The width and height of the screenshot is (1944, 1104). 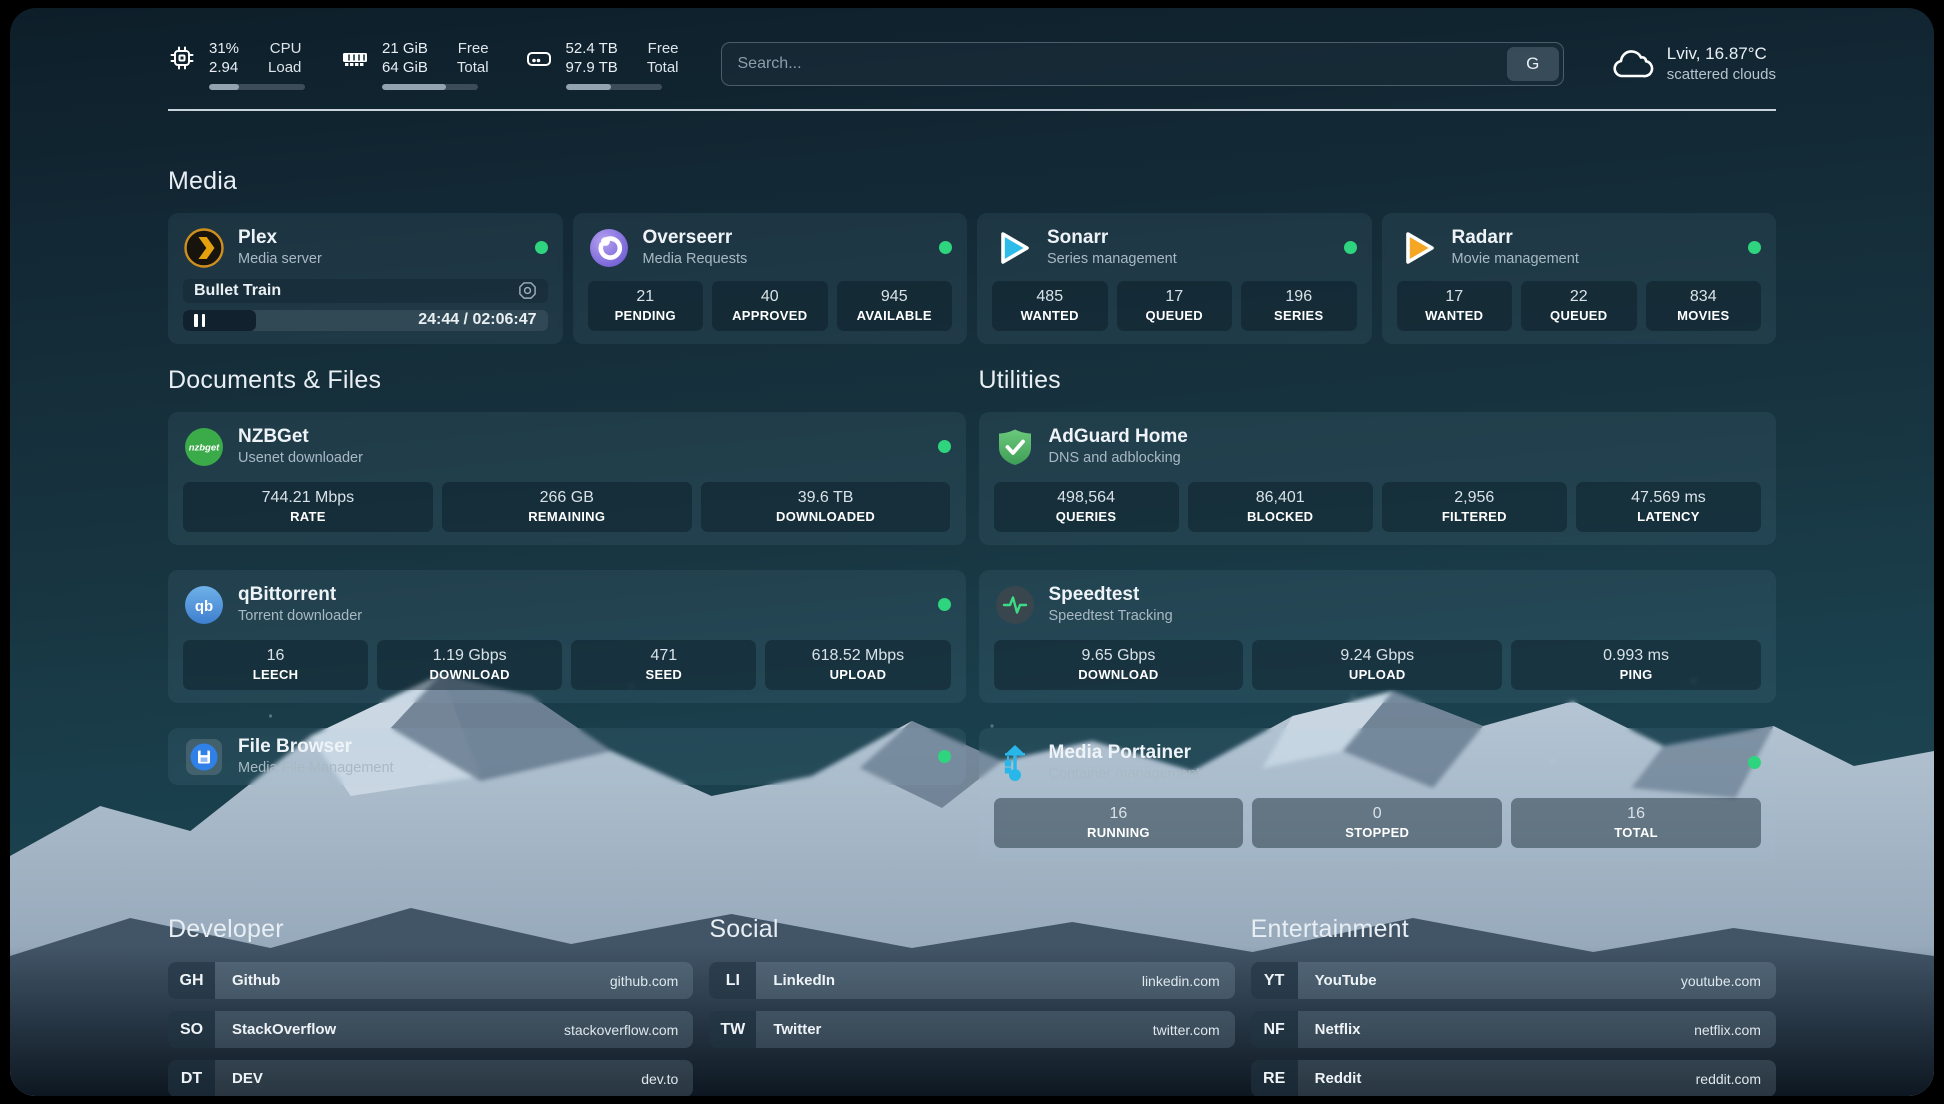 What do you see at coordinates (621, 1029) in the screenshot?
I see `bookmark-url: stackoverflow.com` at bounding box center [621, 1029].